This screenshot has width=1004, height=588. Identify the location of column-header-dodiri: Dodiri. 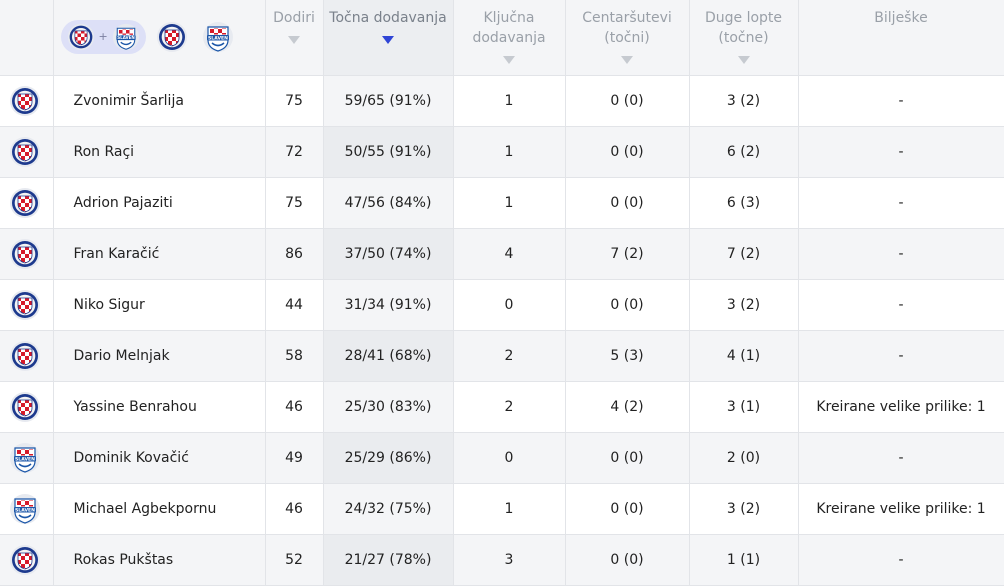
(294, 38).